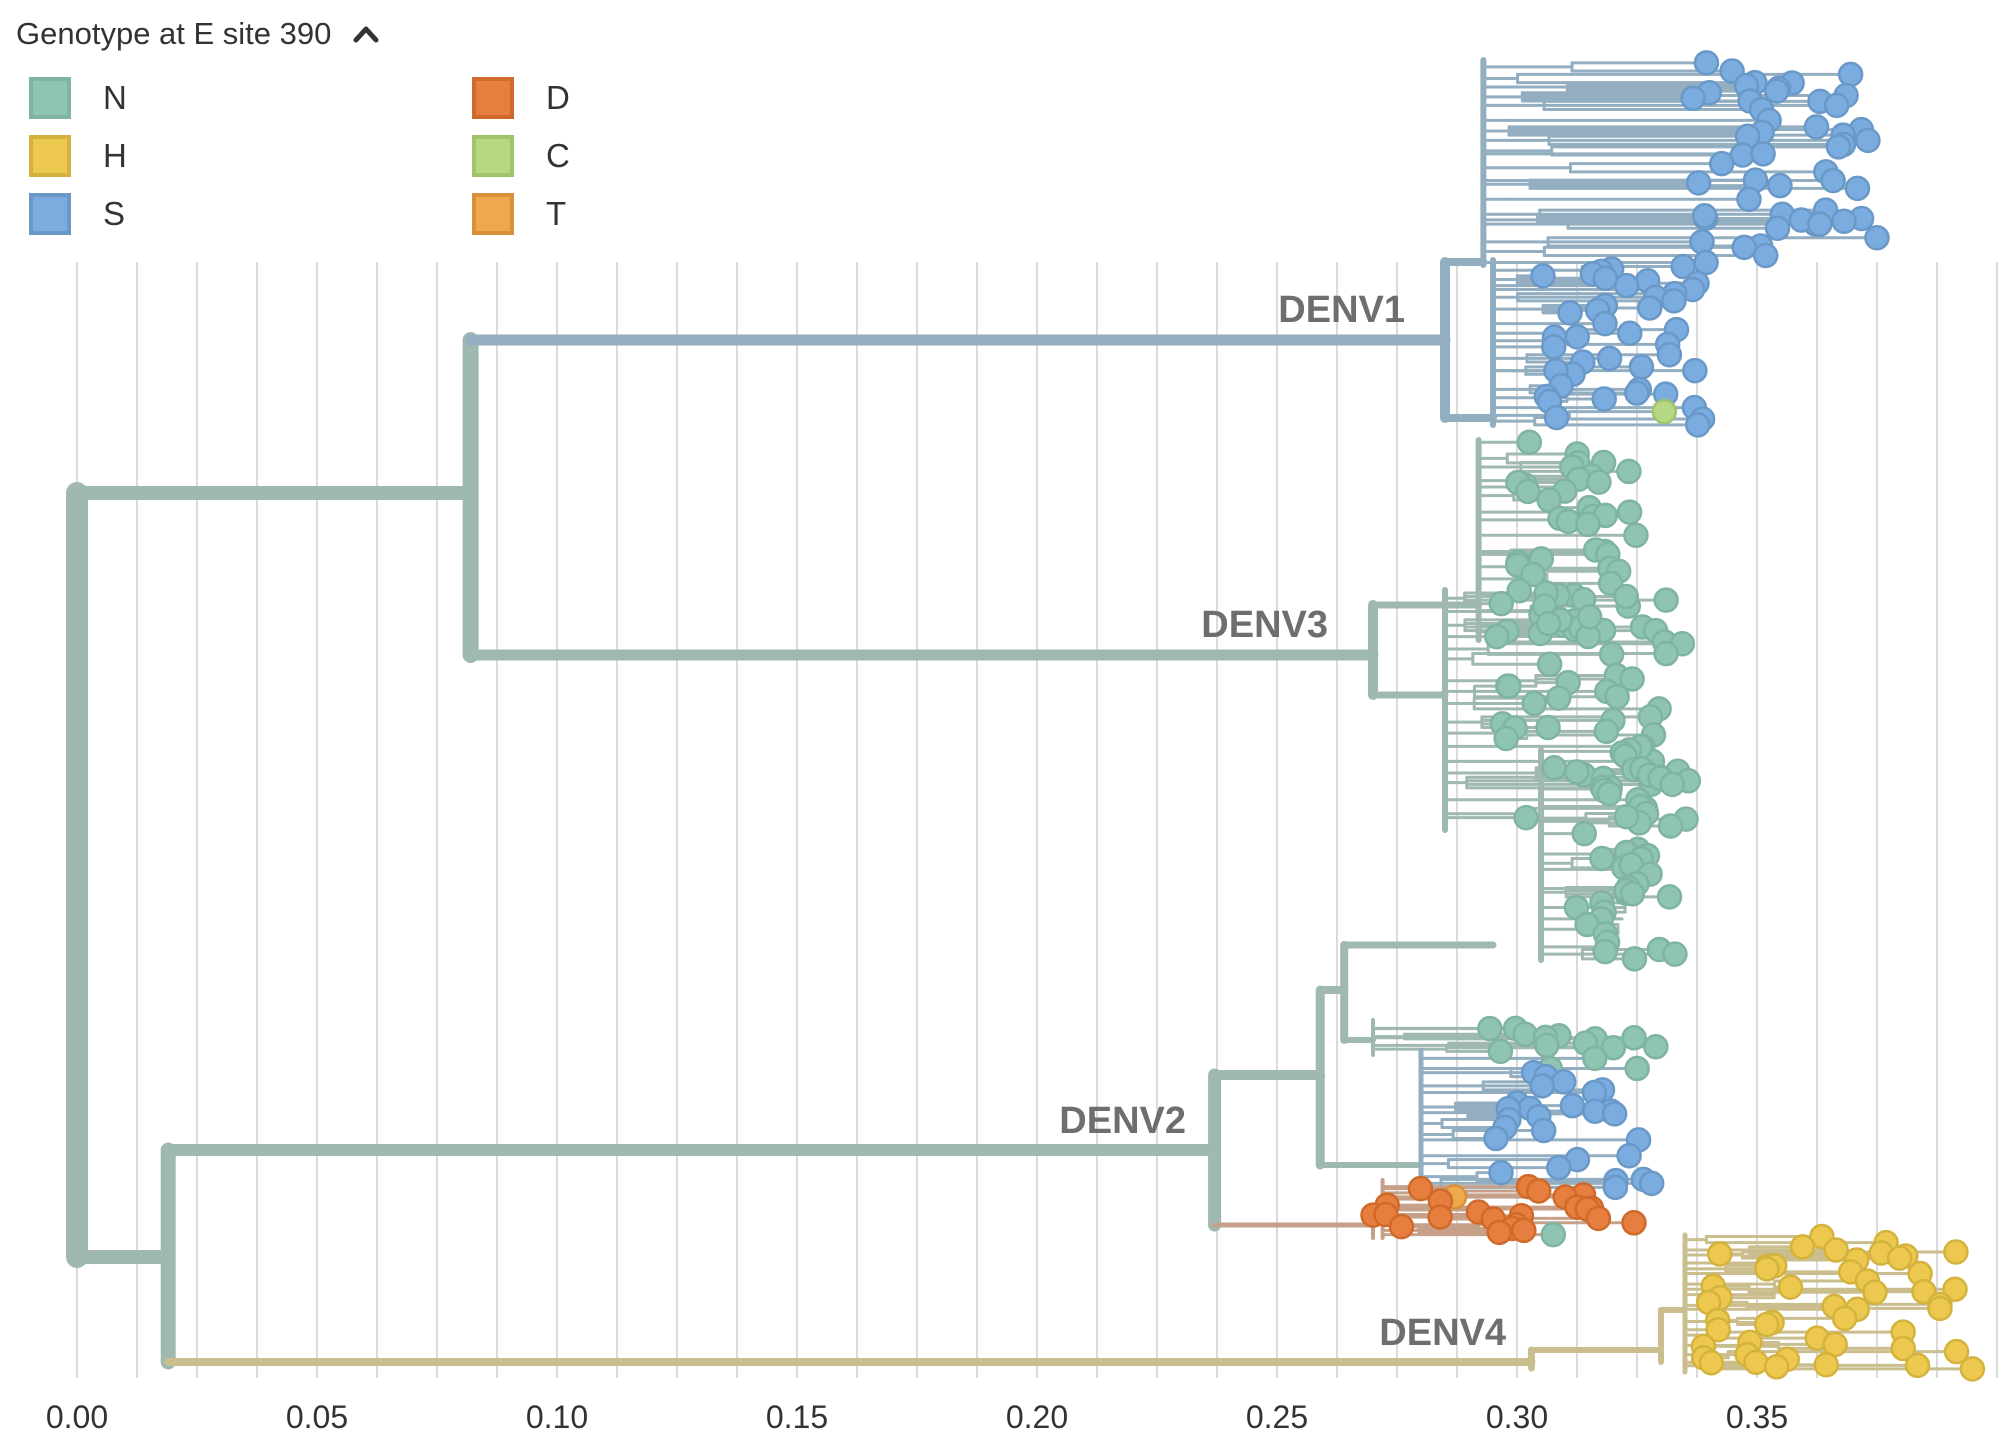  What do you see at coordinates (519, 214) in the screenshot?
I see `legend-item-t: T` at bounding box center [519, 214].